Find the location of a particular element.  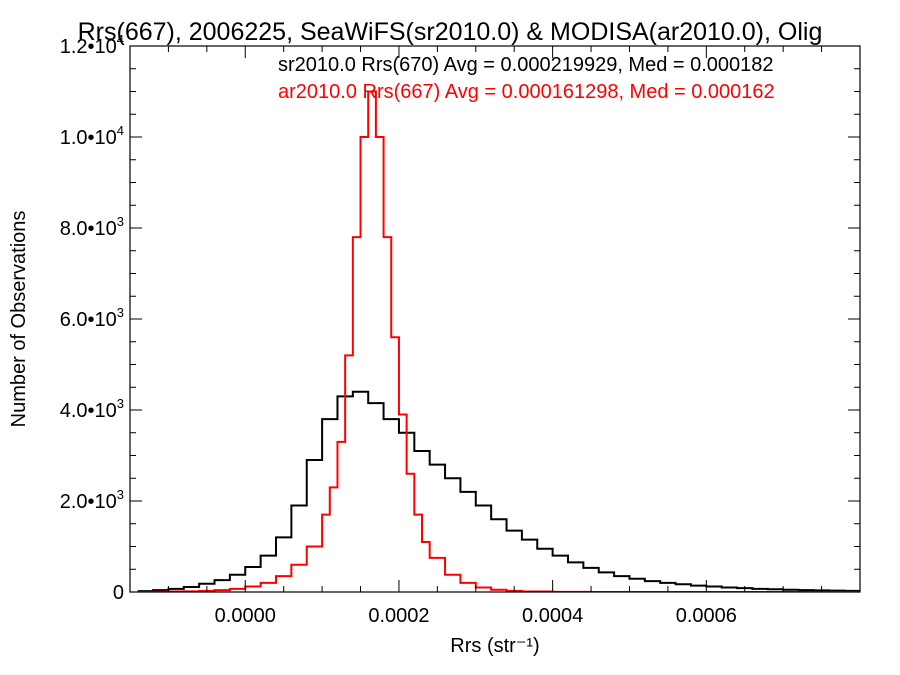

x-axis-label: Rrs (str⁻¹) is located at coordinates (494, 646).